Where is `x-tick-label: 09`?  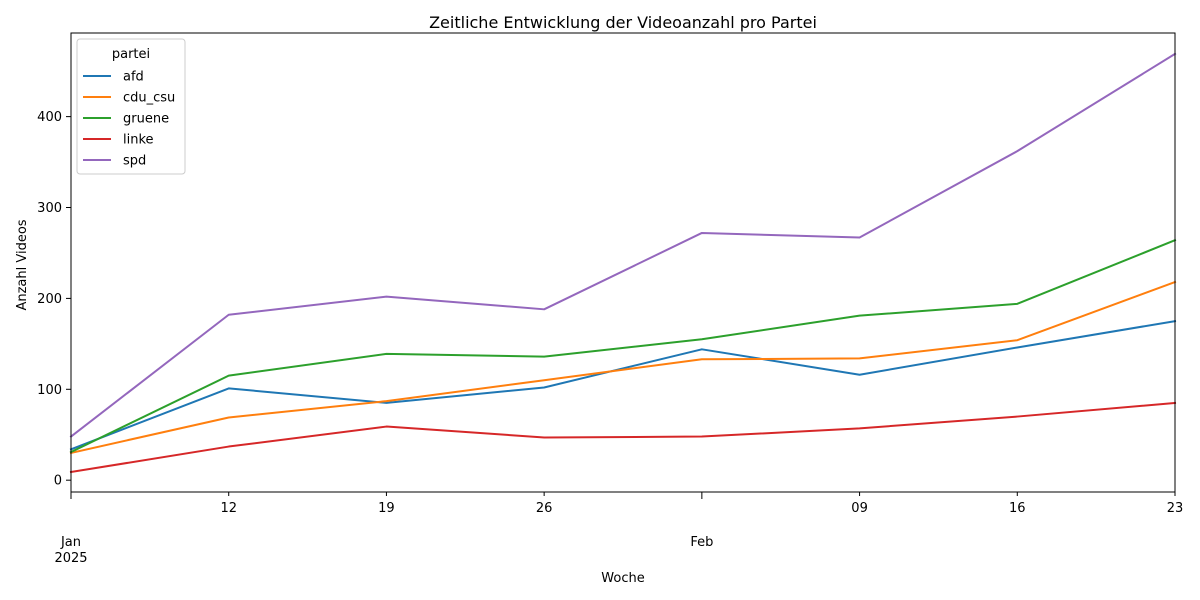 x-tick-label: 09 is located at coordinates (859, 508).